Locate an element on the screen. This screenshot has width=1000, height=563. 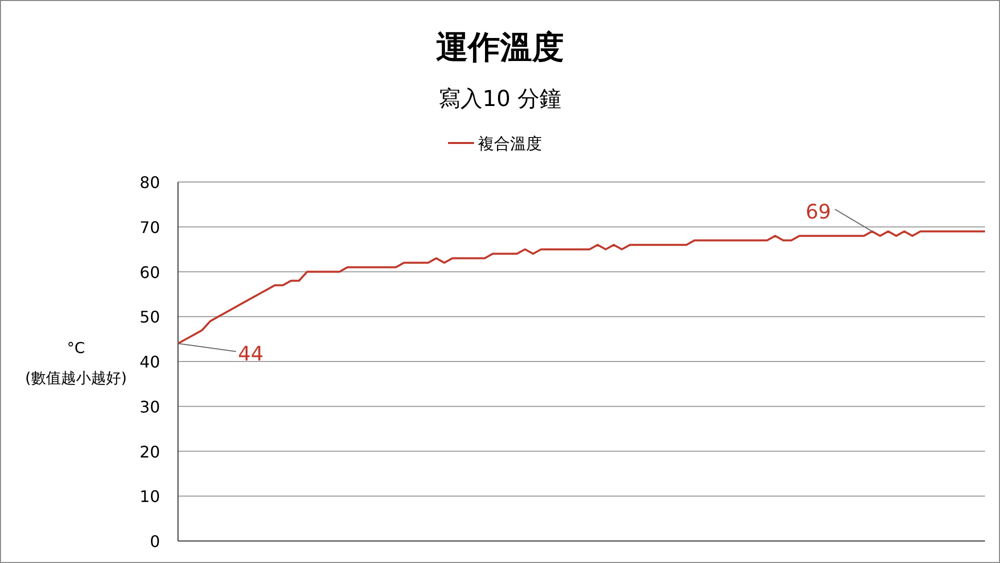
annotation: 69 is located at coordinates (819, 211).